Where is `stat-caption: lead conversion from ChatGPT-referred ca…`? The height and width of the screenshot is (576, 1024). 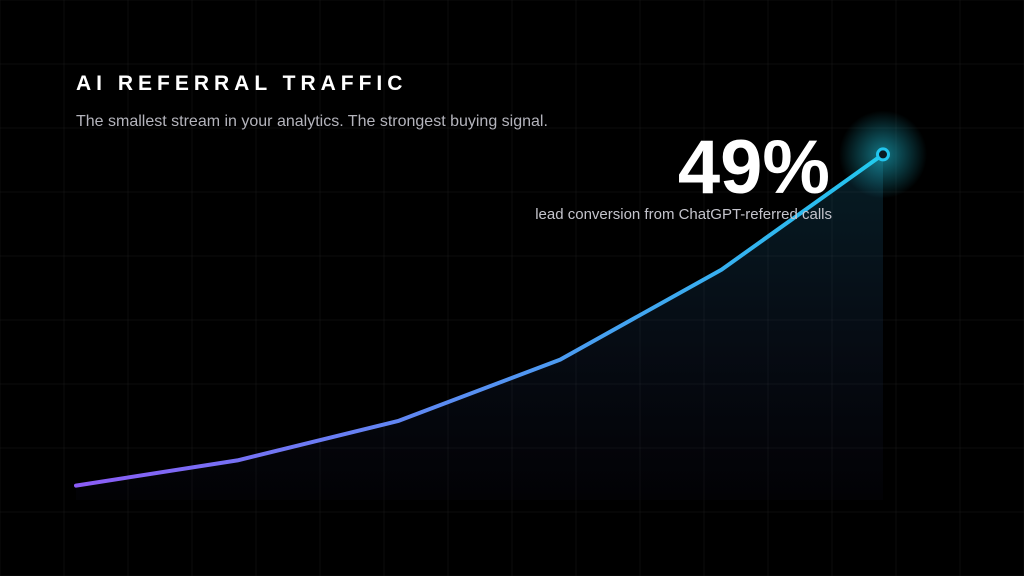
stat-caption: lead conversion from ChatGPT-referred ca… is located at coordinates (683, 214).